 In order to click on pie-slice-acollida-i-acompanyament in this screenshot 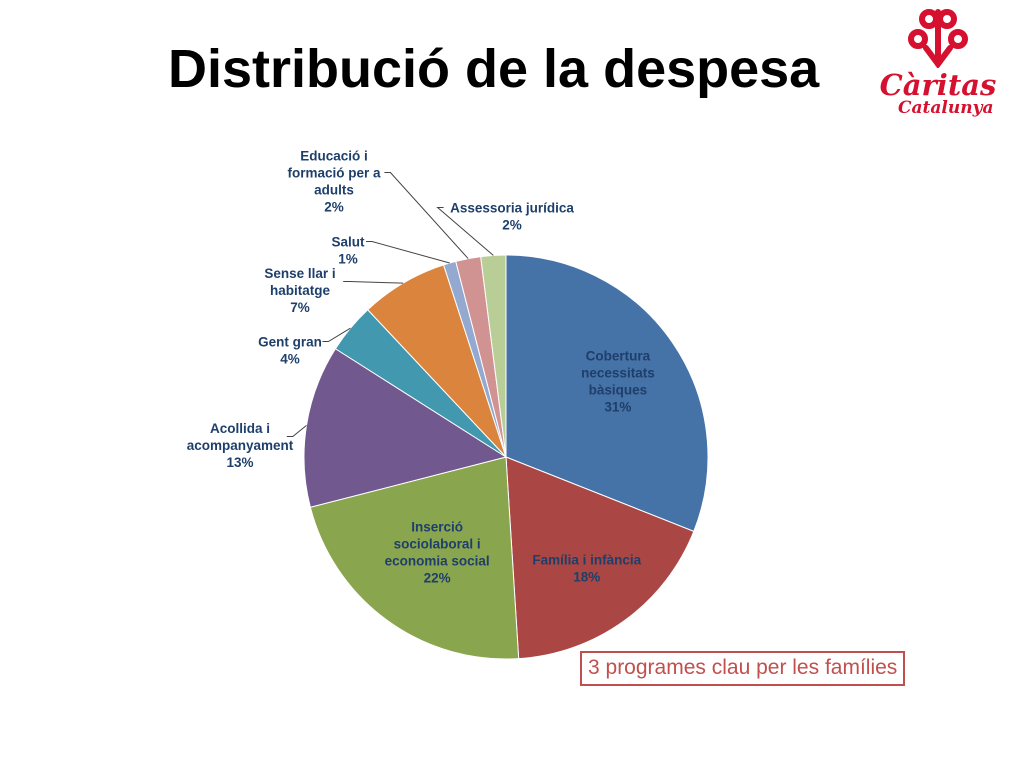, I will do `click(405, 428)`.